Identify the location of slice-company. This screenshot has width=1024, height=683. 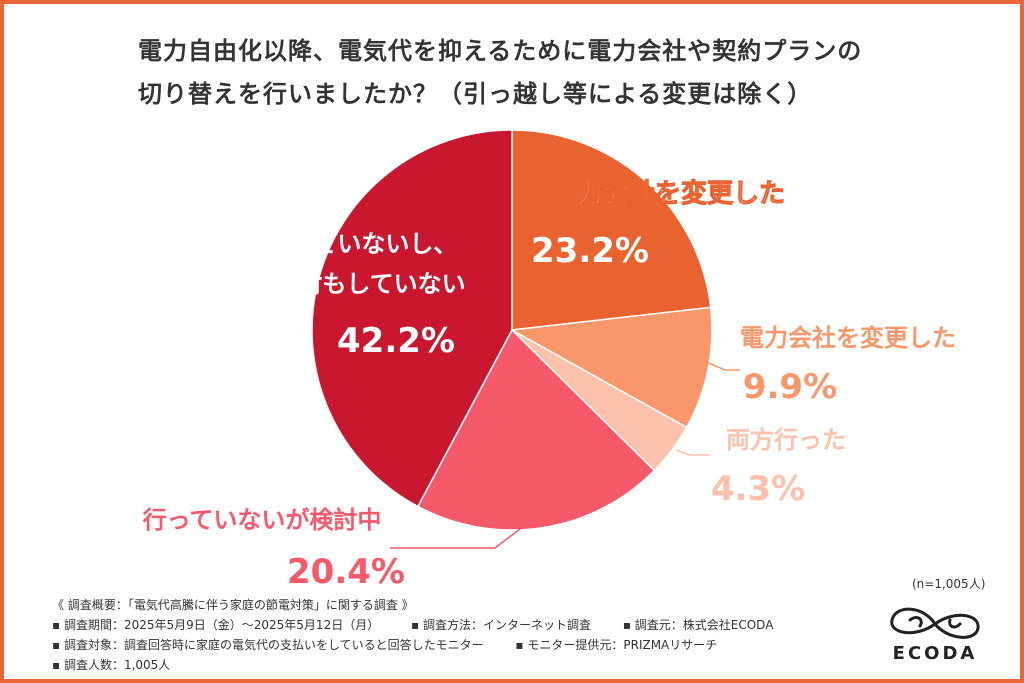
(611, 230).